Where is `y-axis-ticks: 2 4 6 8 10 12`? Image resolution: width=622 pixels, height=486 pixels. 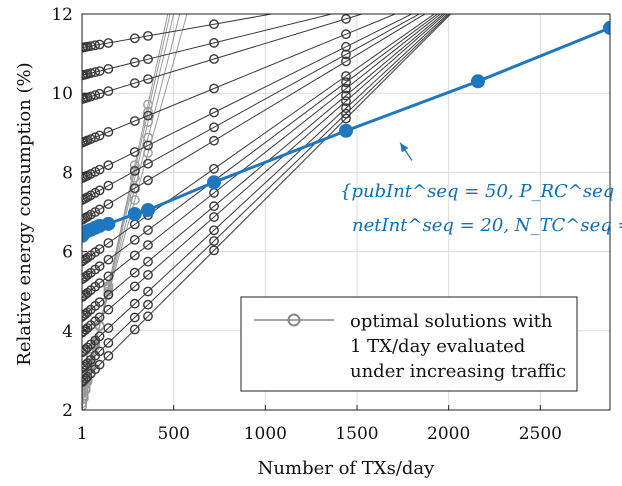 y-axis-ticks: 2 4 6 8 10 12 is located at coordinates (69, 213).